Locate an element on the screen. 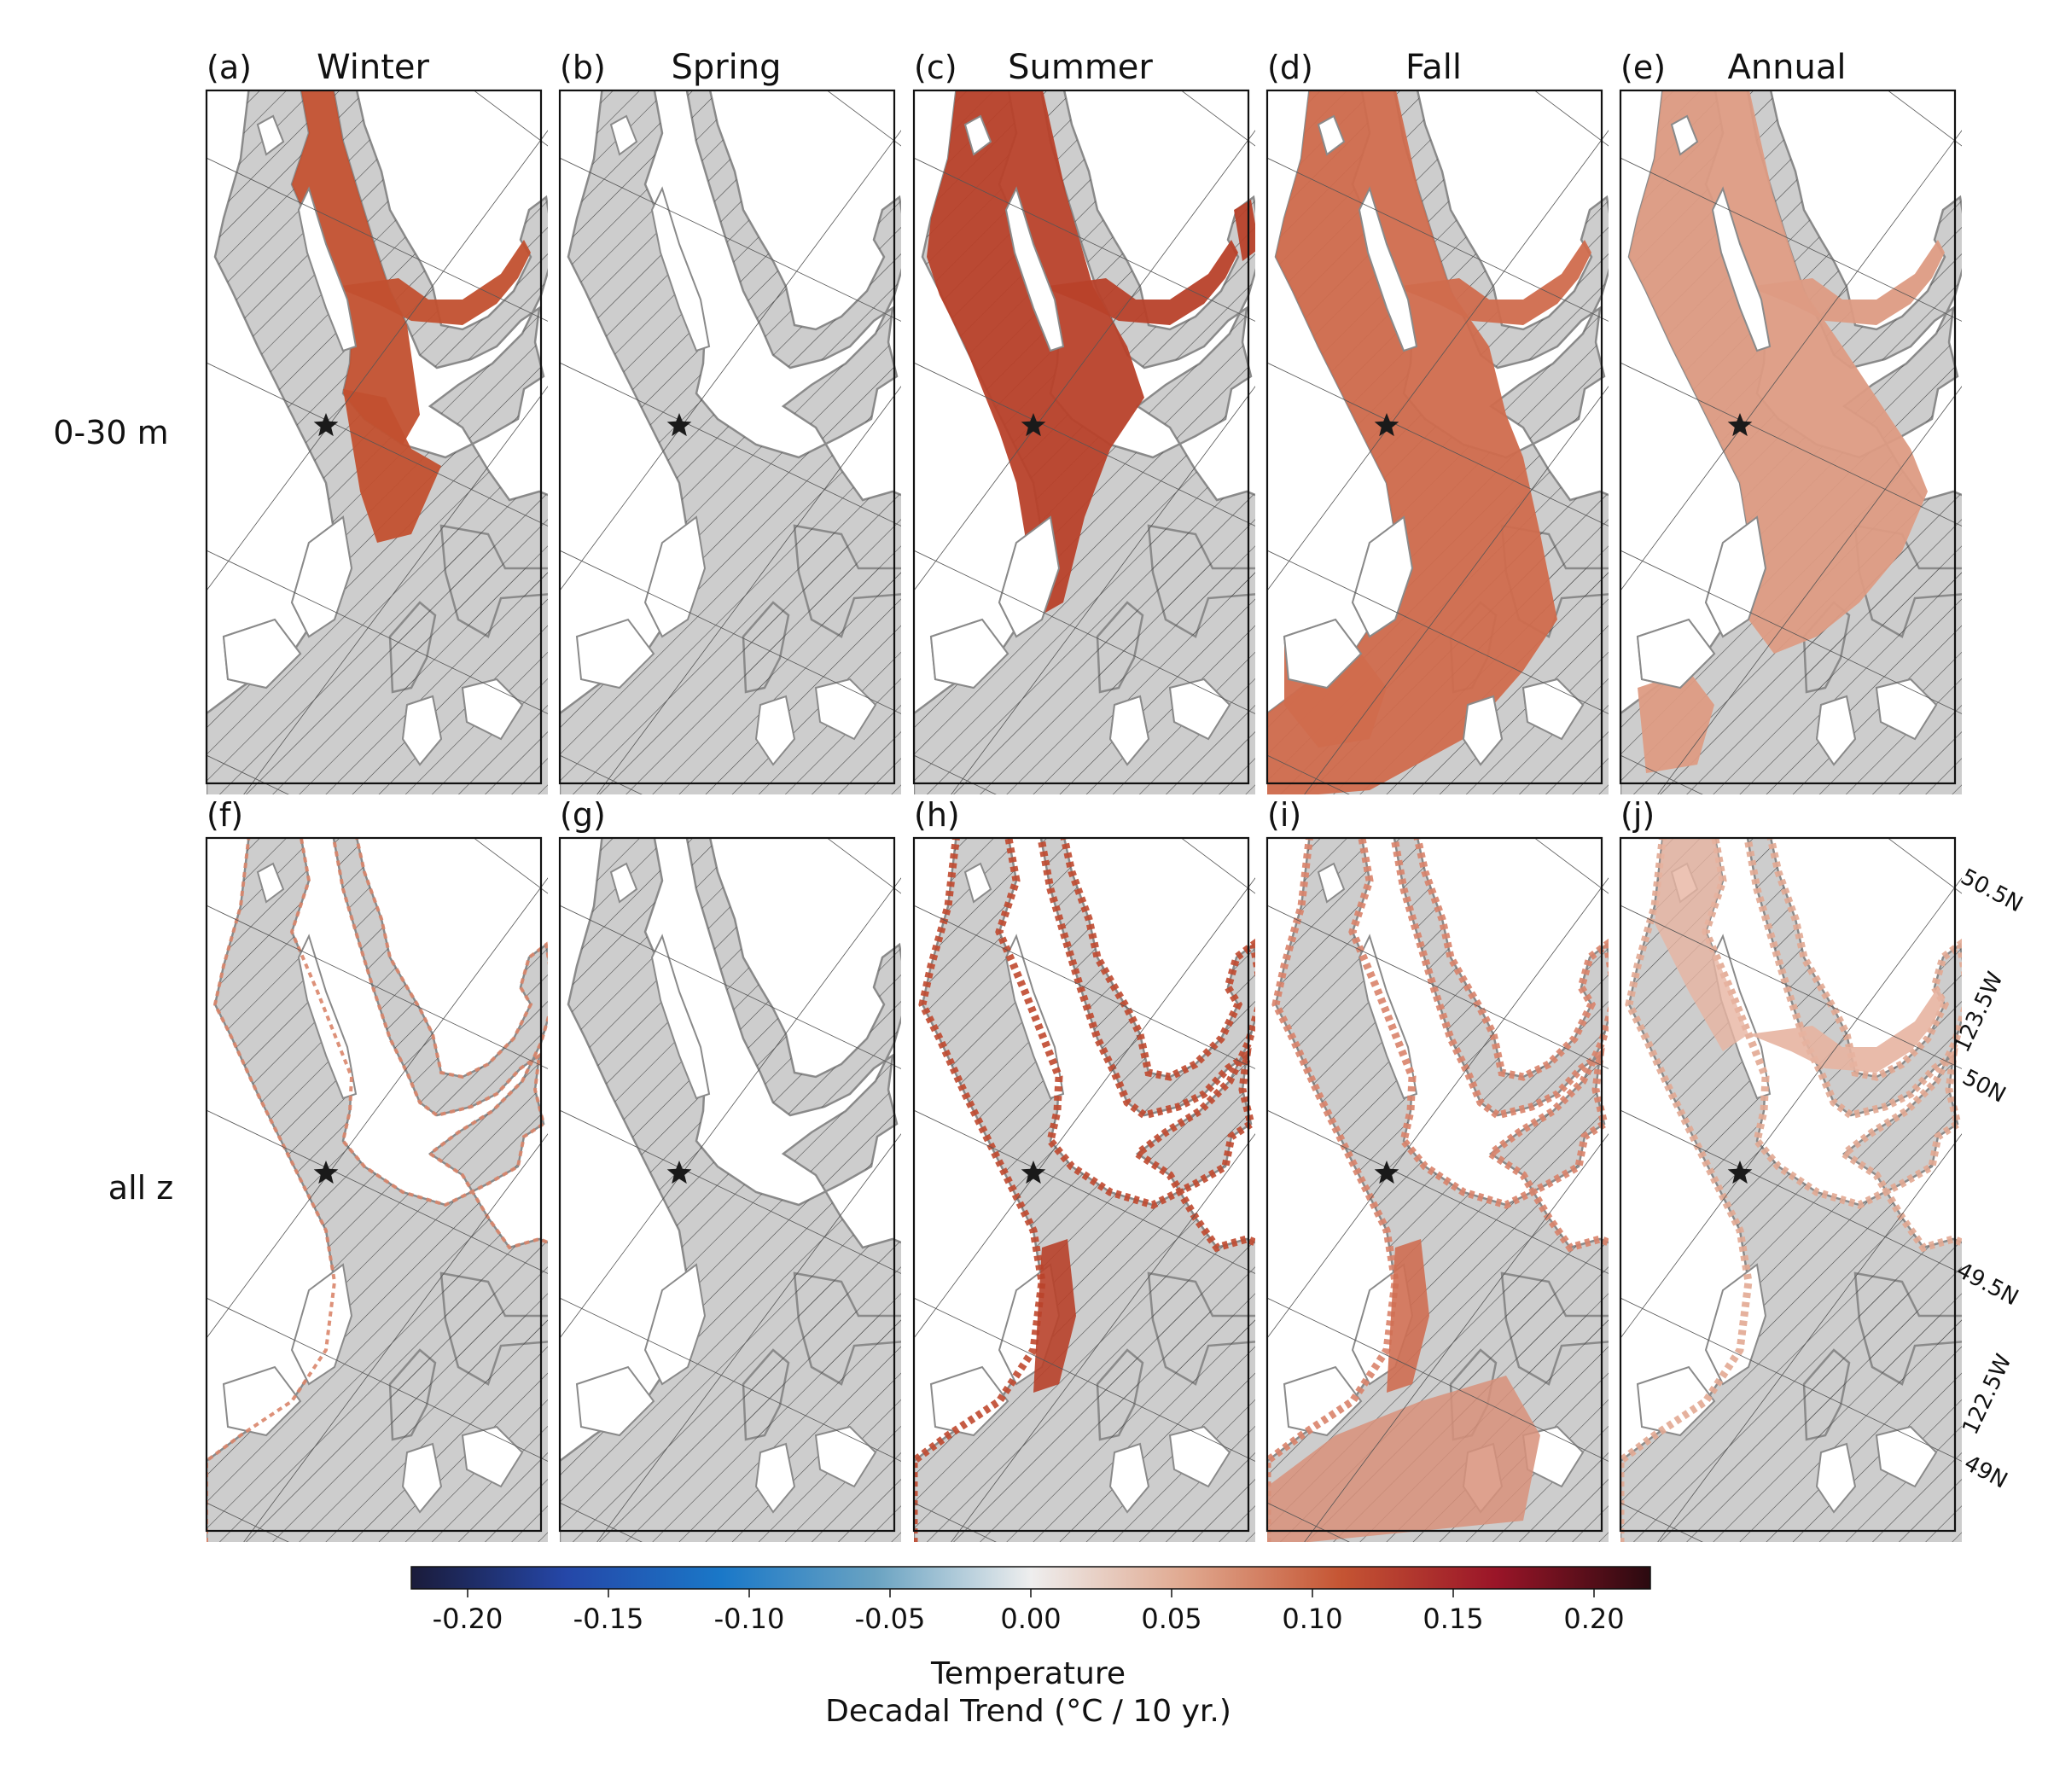 Image resolution: width=2048 pixels, height=1792 pixels. panel-season-title: Winter is located at coordinates (373, 67).